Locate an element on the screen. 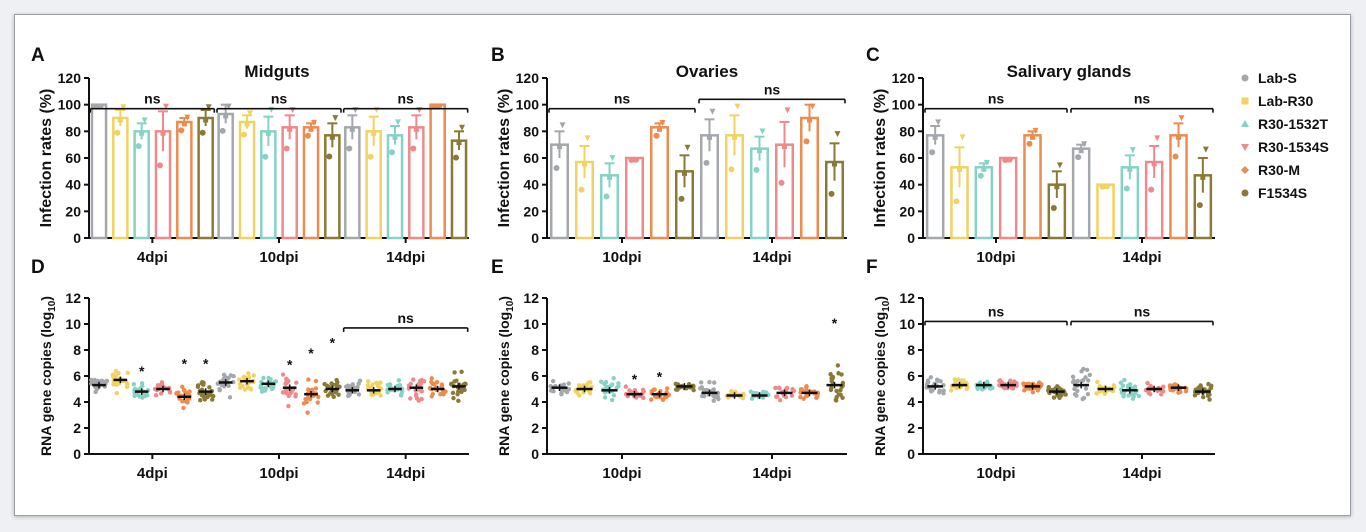  x-tick-label: 14dpi is located at coordinates (405, 257).